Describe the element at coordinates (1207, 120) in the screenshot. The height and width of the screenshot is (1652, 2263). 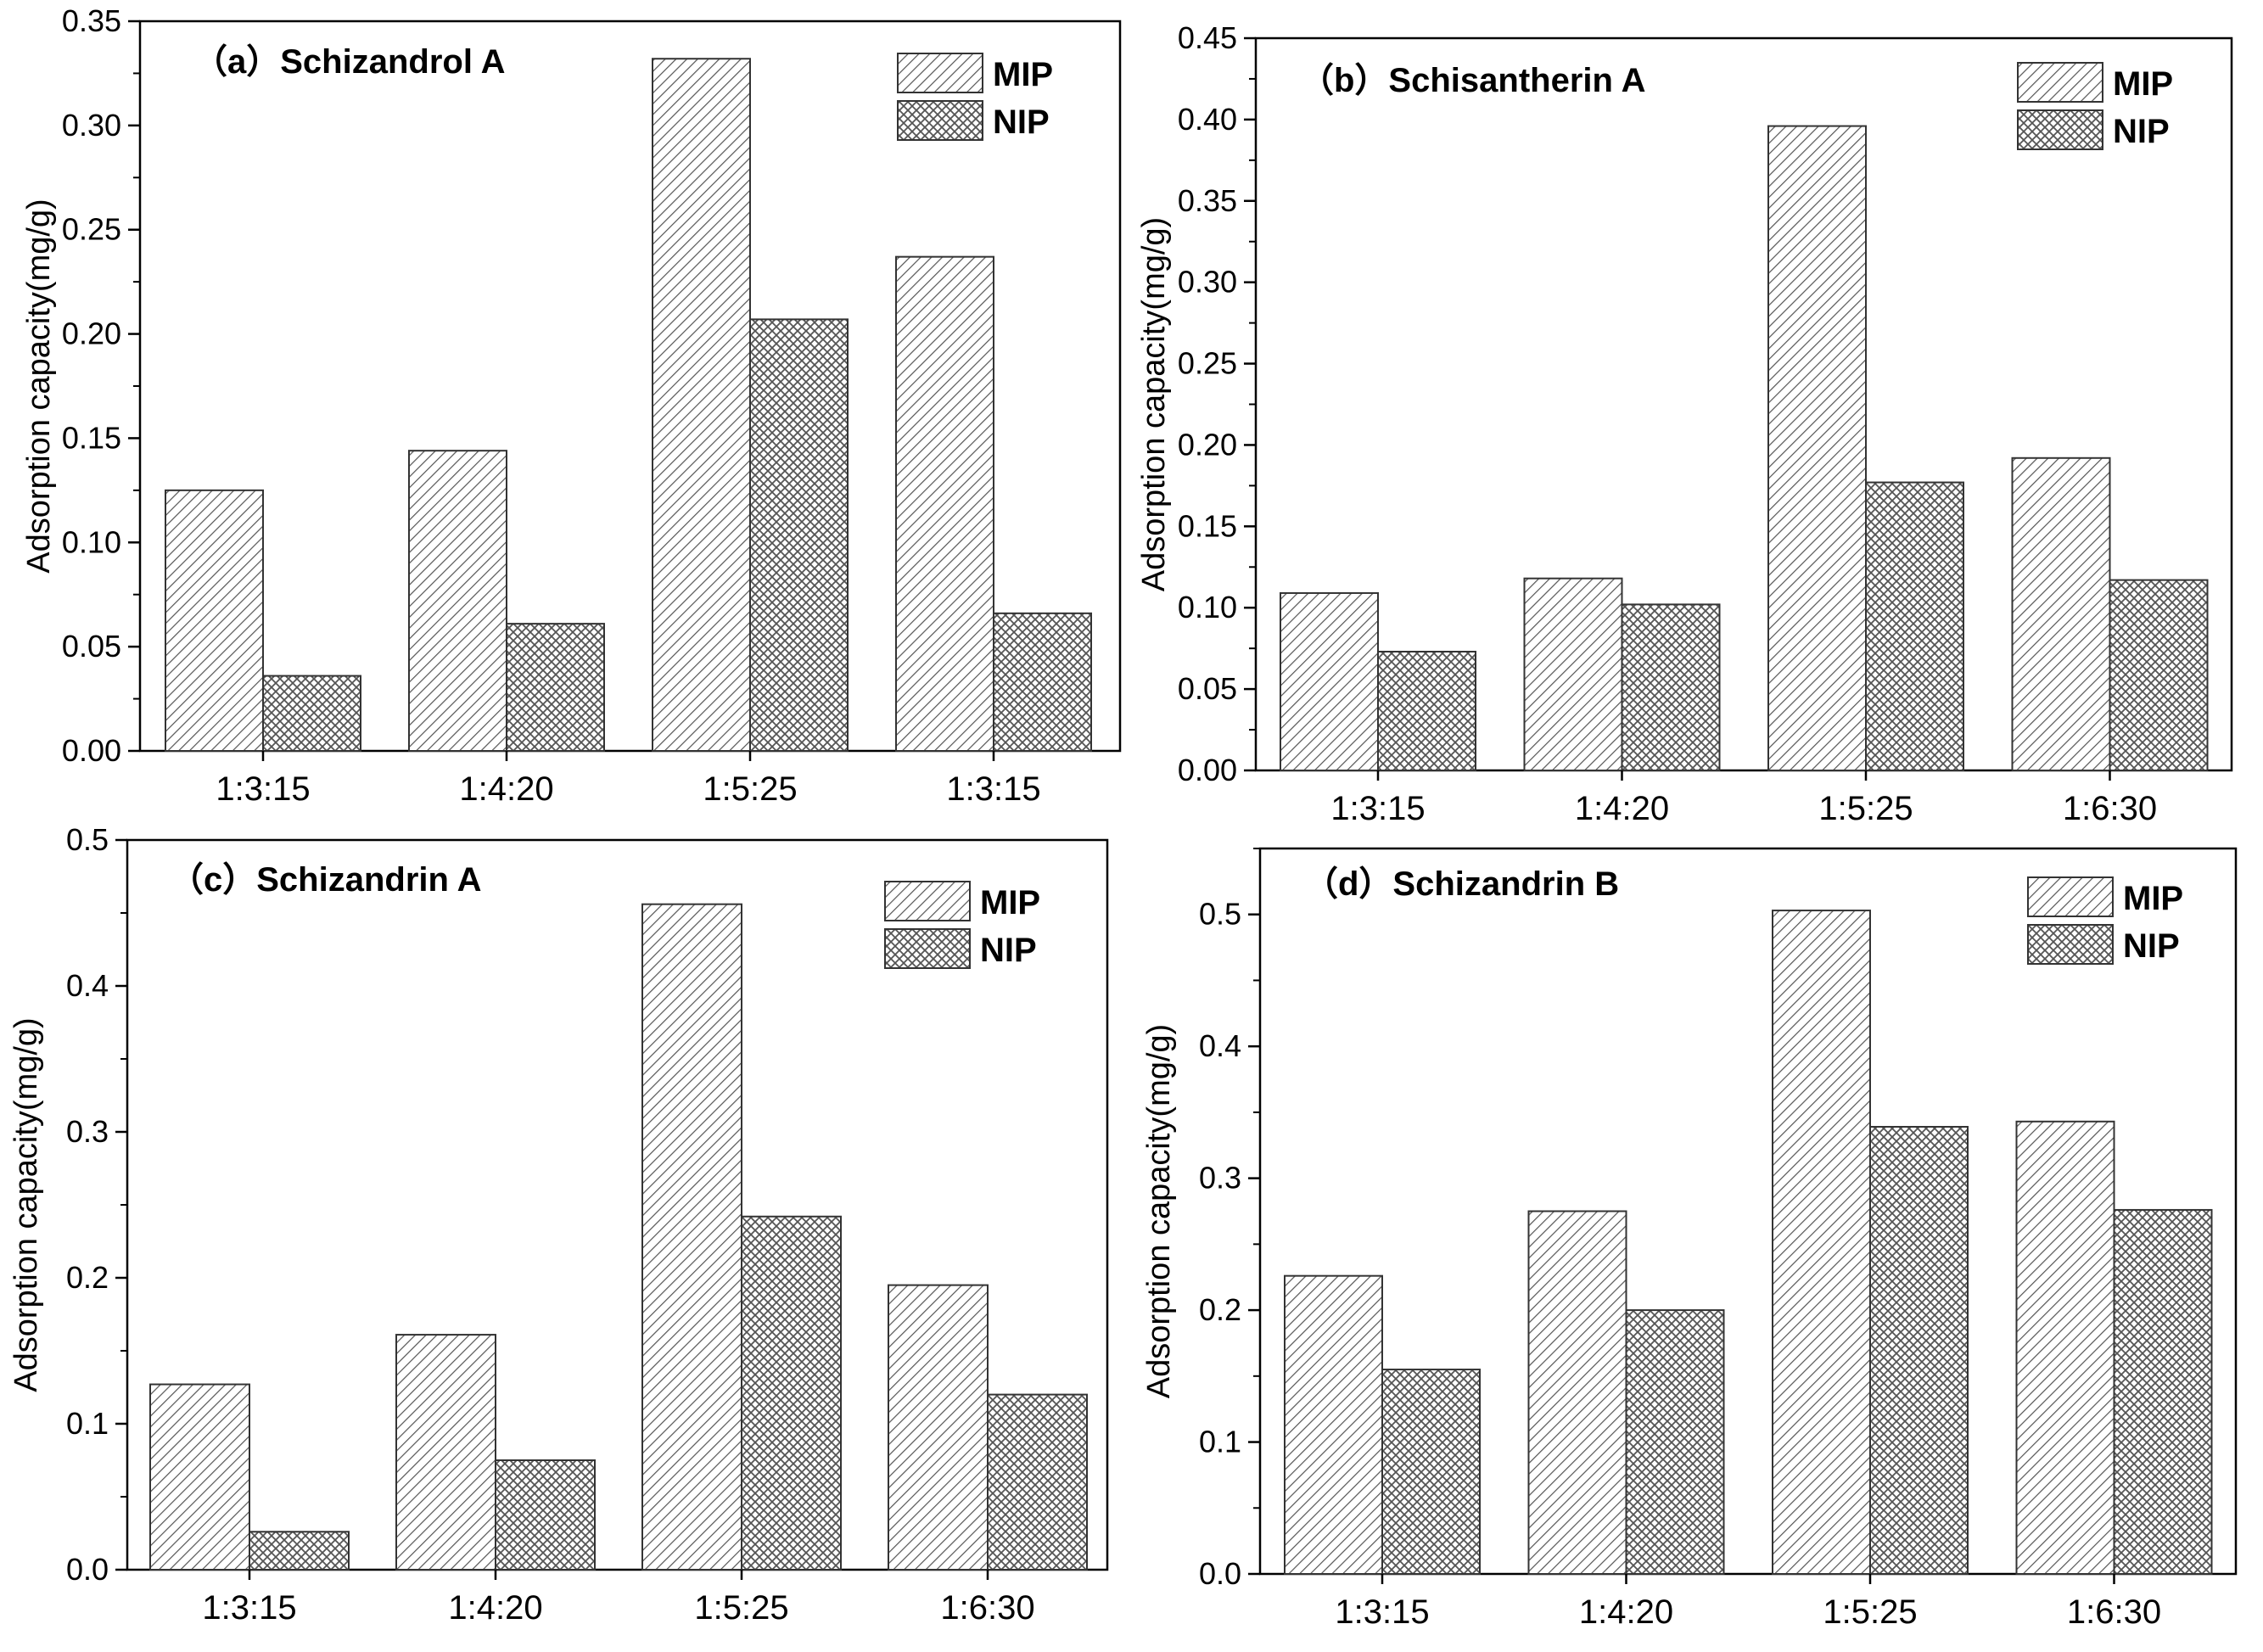
I see `y-tick-label: 0.40` at that location.